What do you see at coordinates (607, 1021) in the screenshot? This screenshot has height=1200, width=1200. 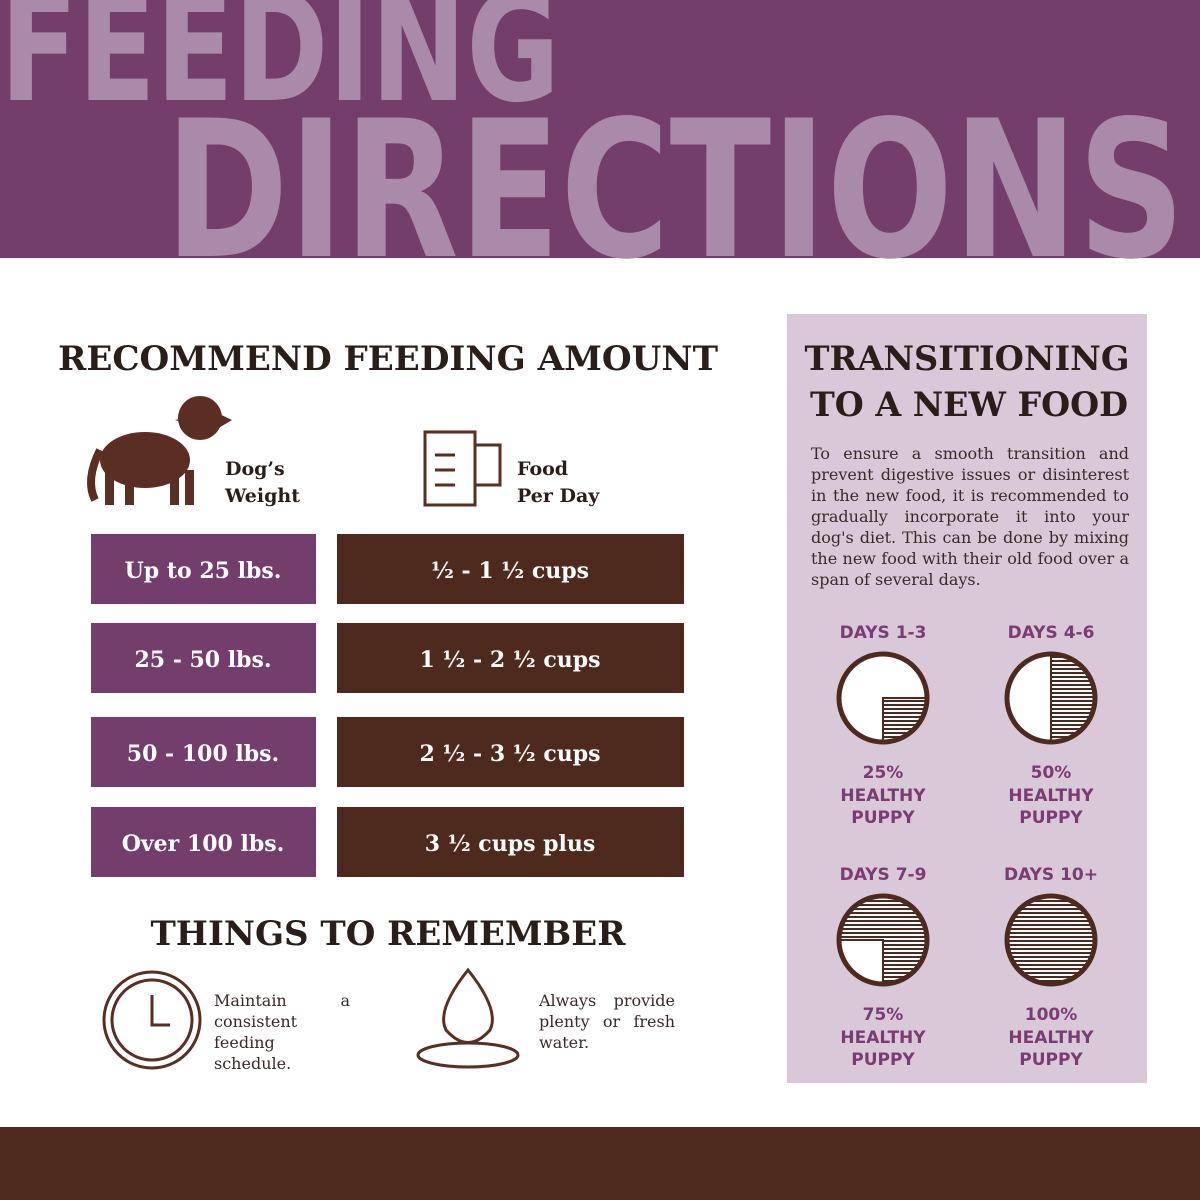 I see `tip-text: Always provide plenty or fresh water.` at bounding box center [607, 1021].